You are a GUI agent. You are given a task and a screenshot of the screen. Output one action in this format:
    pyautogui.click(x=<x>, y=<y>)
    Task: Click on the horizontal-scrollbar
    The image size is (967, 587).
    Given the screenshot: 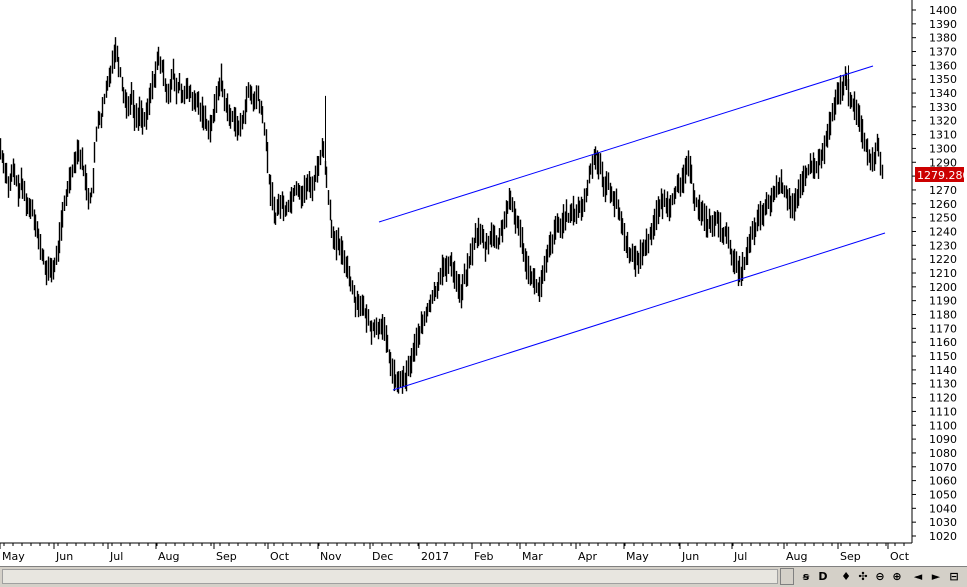 What is the action you would take?
    pyautogui.click(x=390, y=576)
    